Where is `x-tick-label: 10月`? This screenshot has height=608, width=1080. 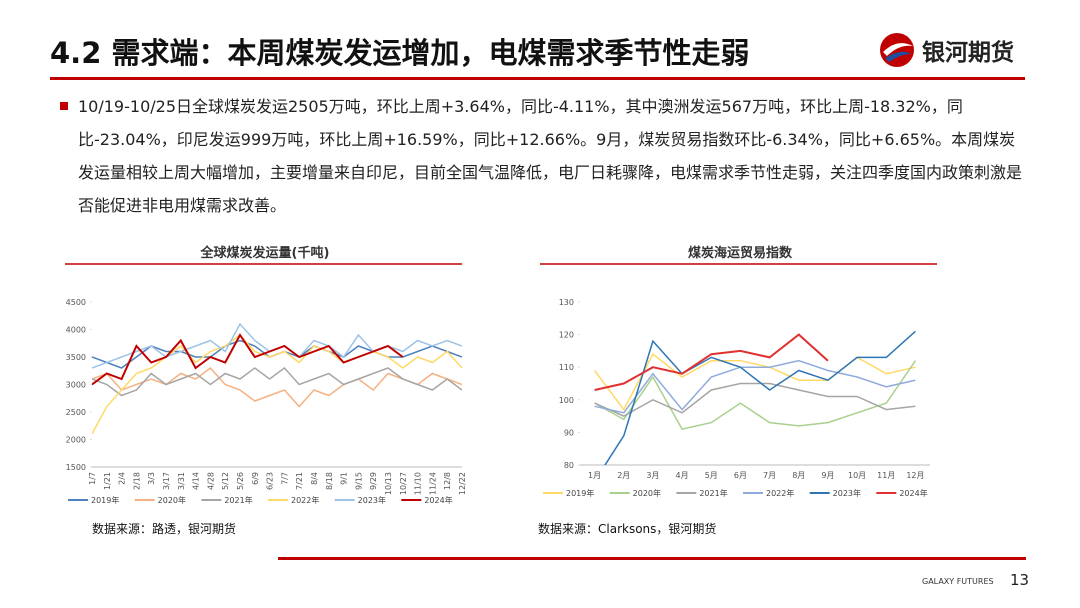
x-tick-label: 10月 is located at coordinates (857, 475).